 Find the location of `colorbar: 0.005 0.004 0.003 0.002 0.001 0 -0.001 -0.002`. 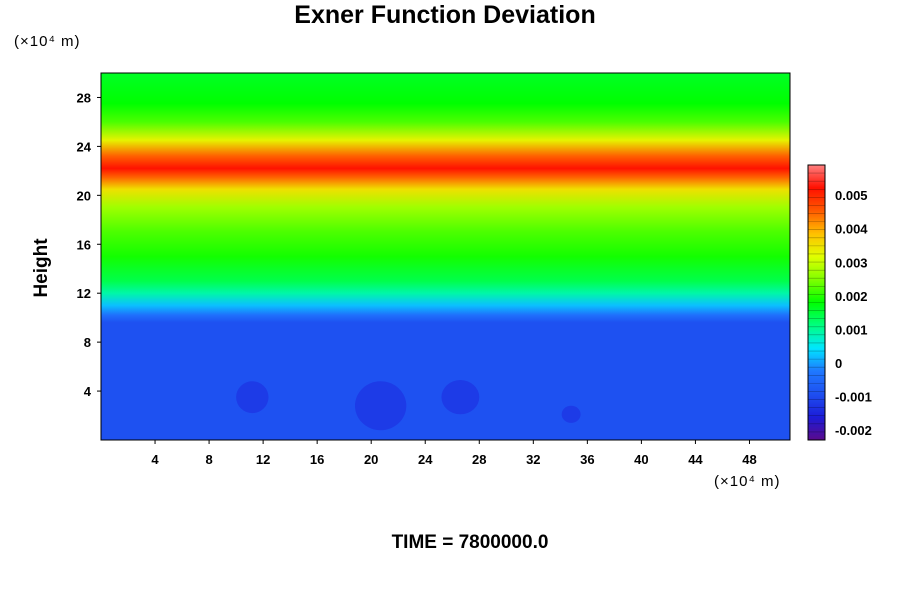

colorbar: 0.005 0.004 0.003 0.002 0.001 0 -0.001 -0.002 is located at coordinates (839, 302).